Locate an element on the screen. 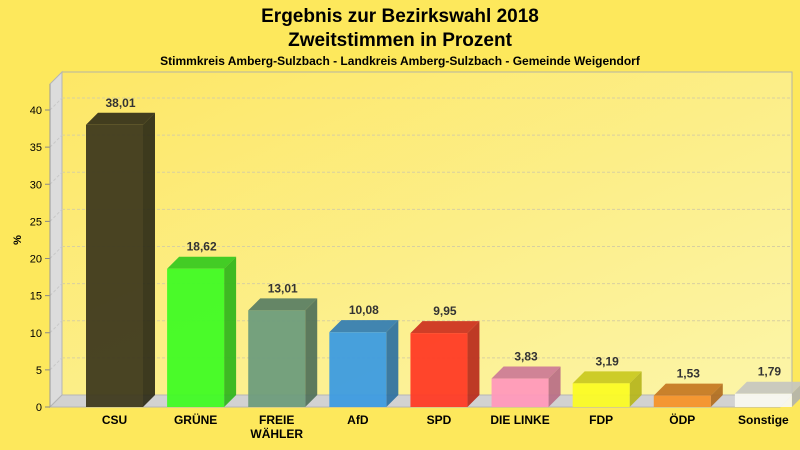  bar-die-linke: 3,83 is located at coordinates (526, 378).